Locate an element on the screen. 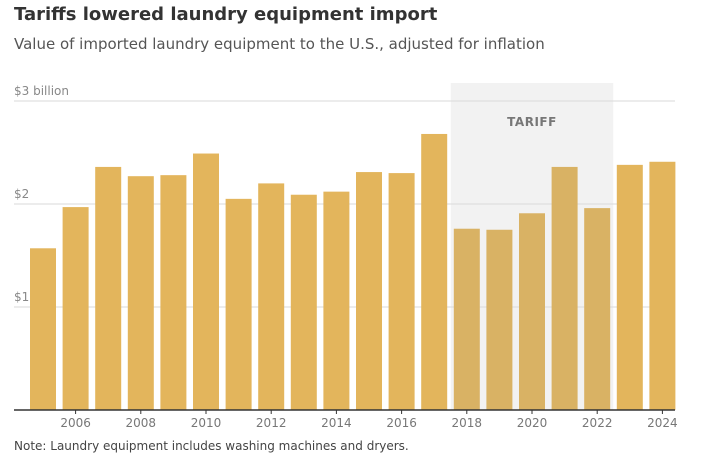  bar-2016 is located at coordinates (401, 291).